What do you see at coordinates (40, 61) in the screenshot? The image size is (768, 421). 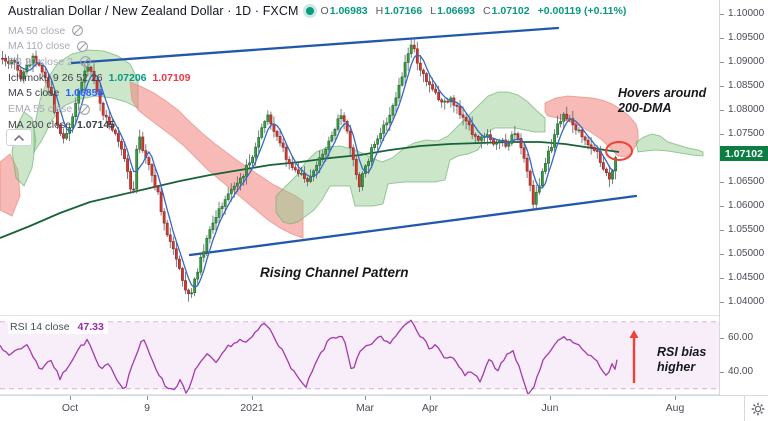 I see `indicator-label: BB 20 close 2` at bounding box center [40, 61].